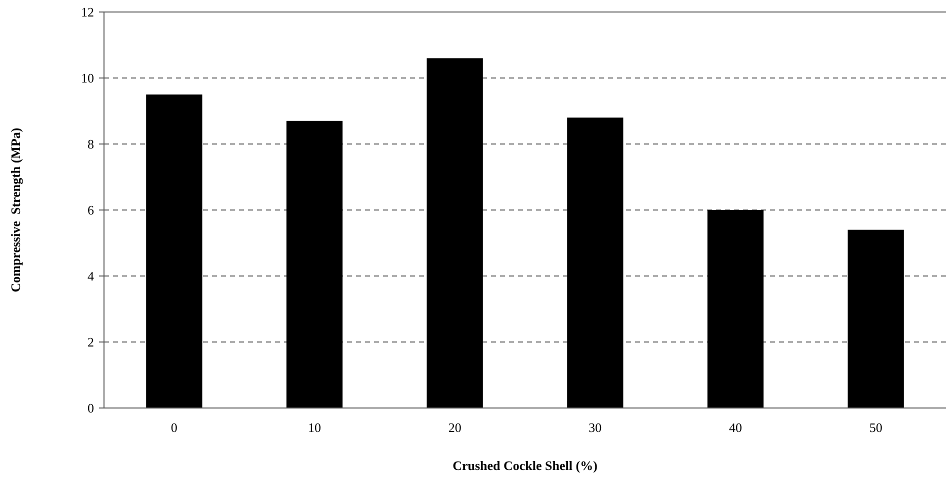 This screenshot has width=946, height=481. Describe the element at coordinates (87, 78) in the screenshot. I see `y-tick-label: 10` at that location.